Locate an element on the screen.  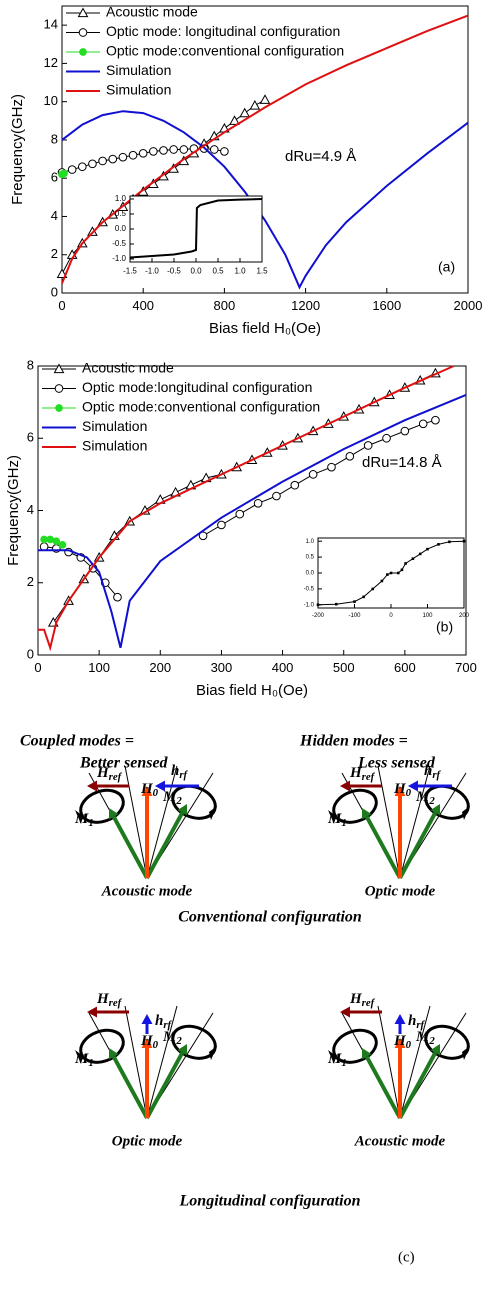
heading: Hidden modes = is located at coordinates (353, 741).